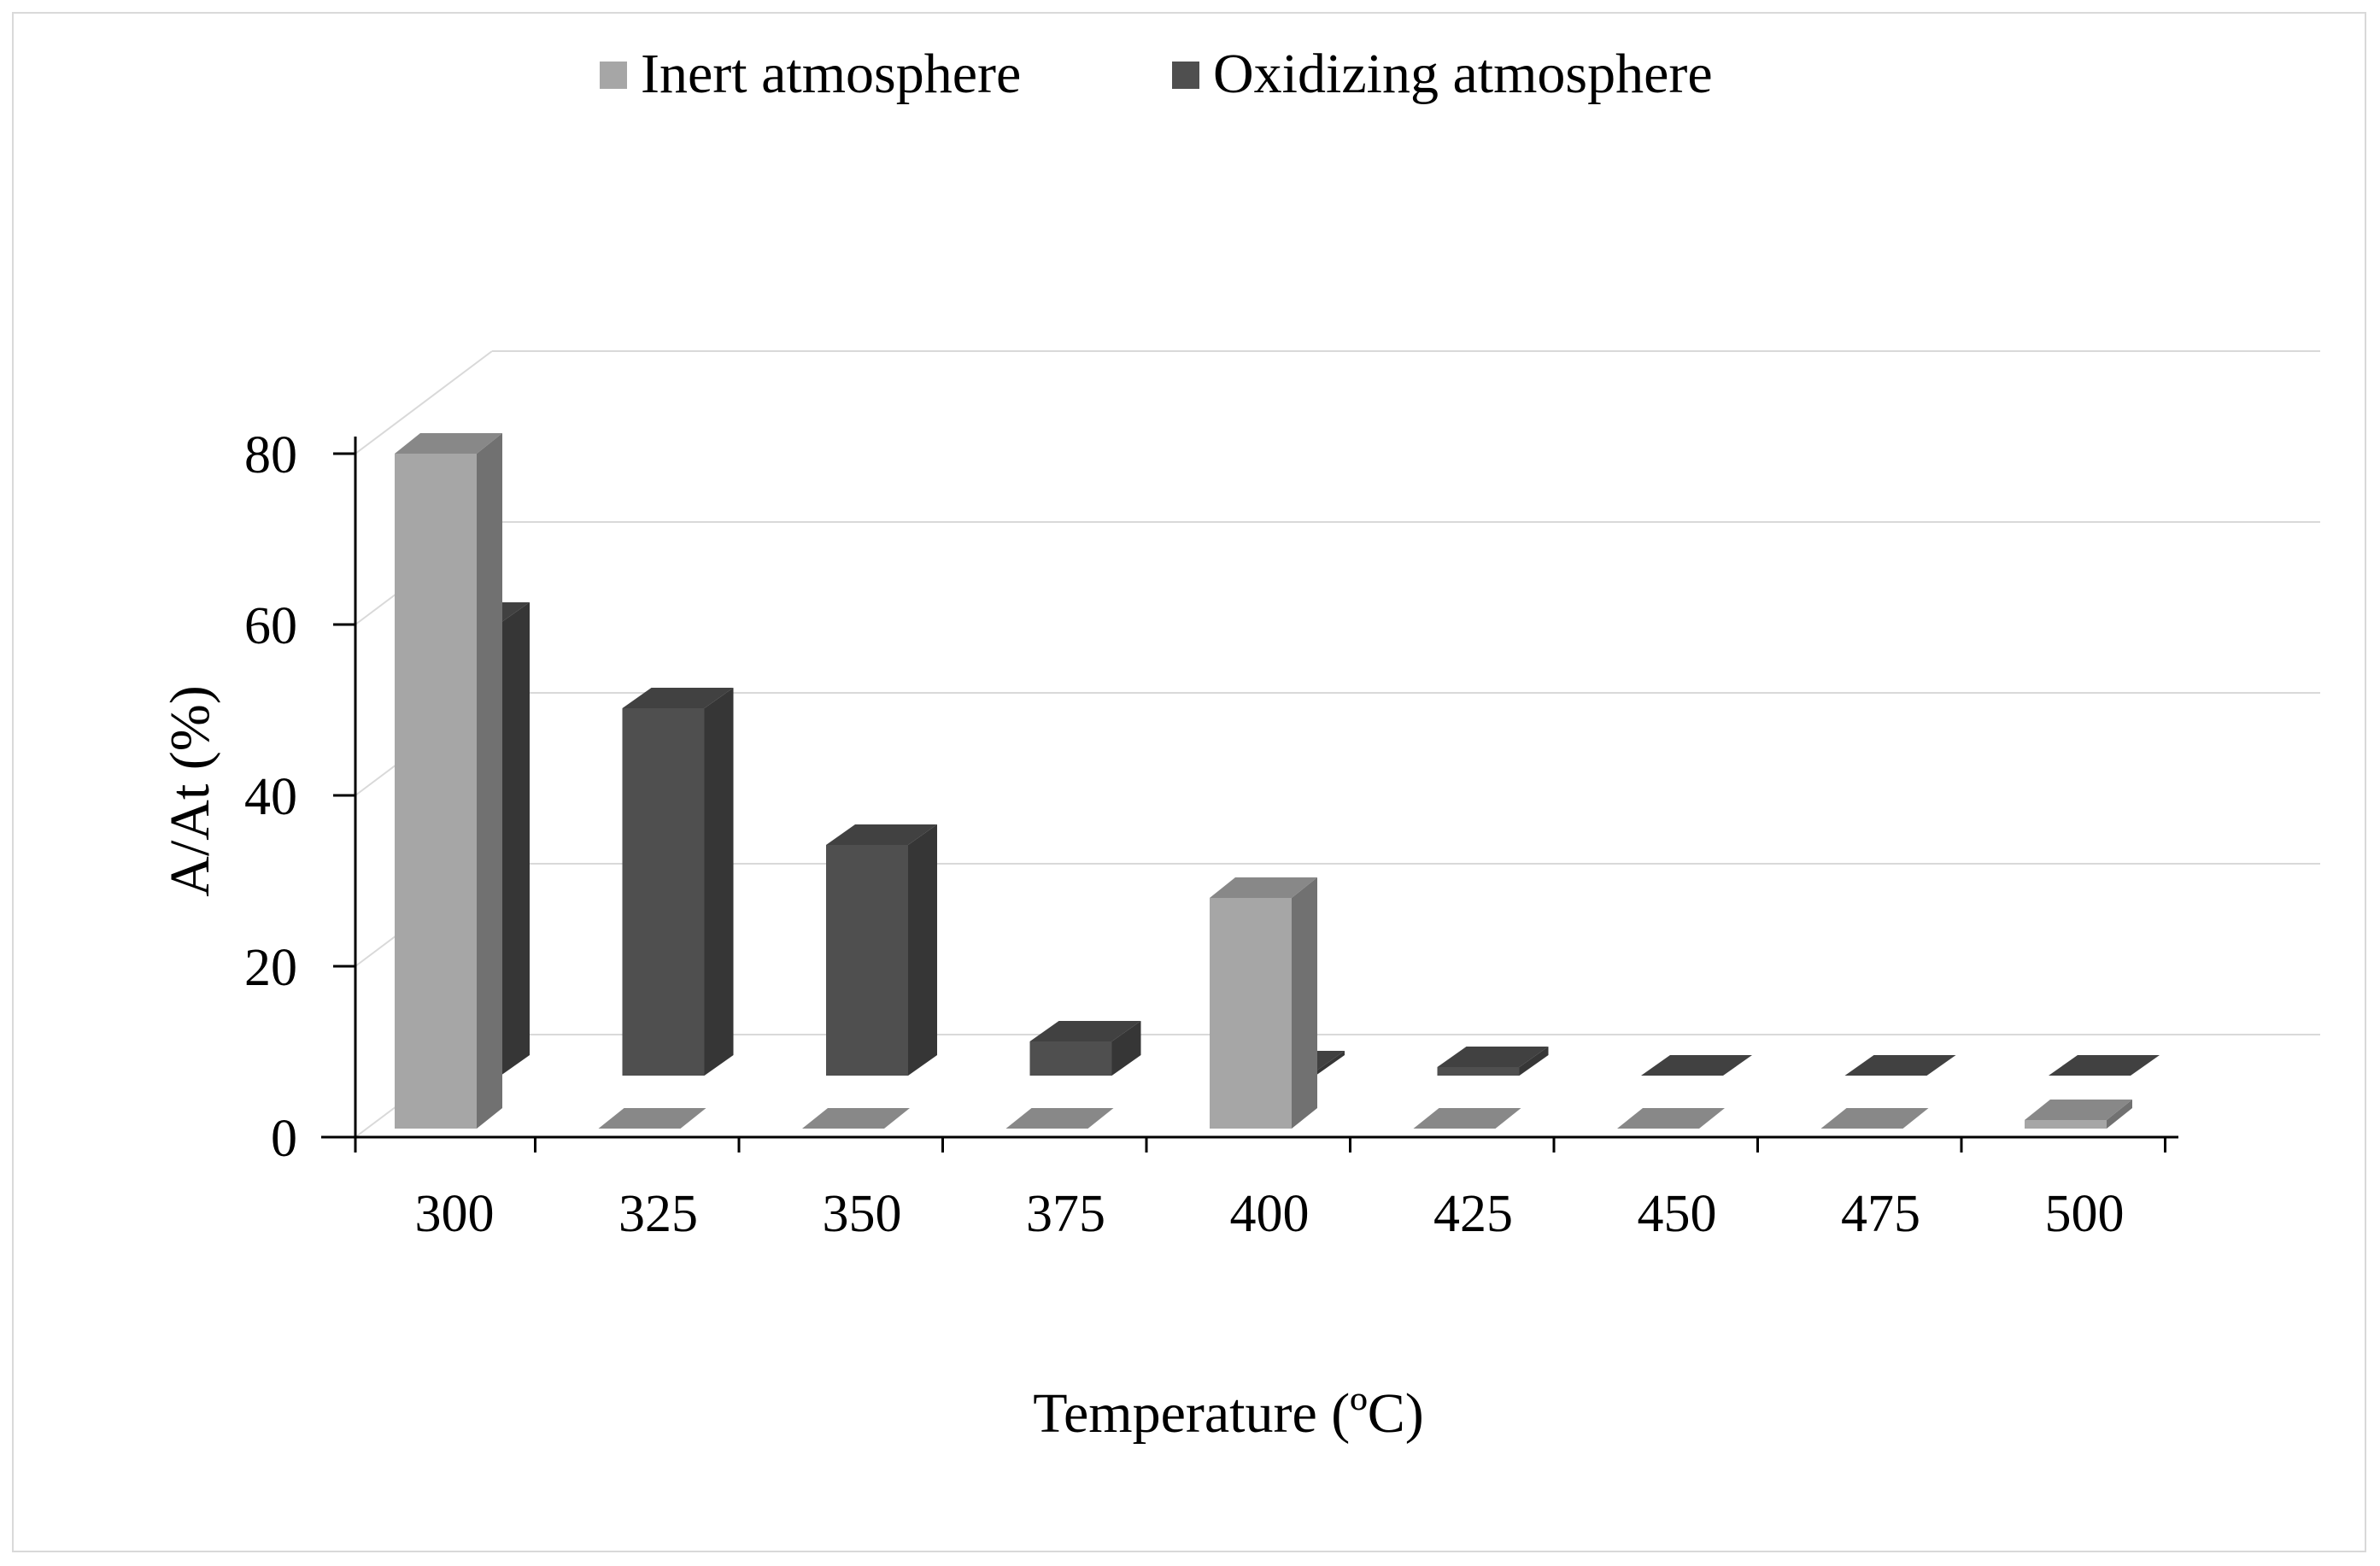  Describe the element at coordinates (1880, 1214) in the screenshot. I see `x-tick-label: 475` at that location.